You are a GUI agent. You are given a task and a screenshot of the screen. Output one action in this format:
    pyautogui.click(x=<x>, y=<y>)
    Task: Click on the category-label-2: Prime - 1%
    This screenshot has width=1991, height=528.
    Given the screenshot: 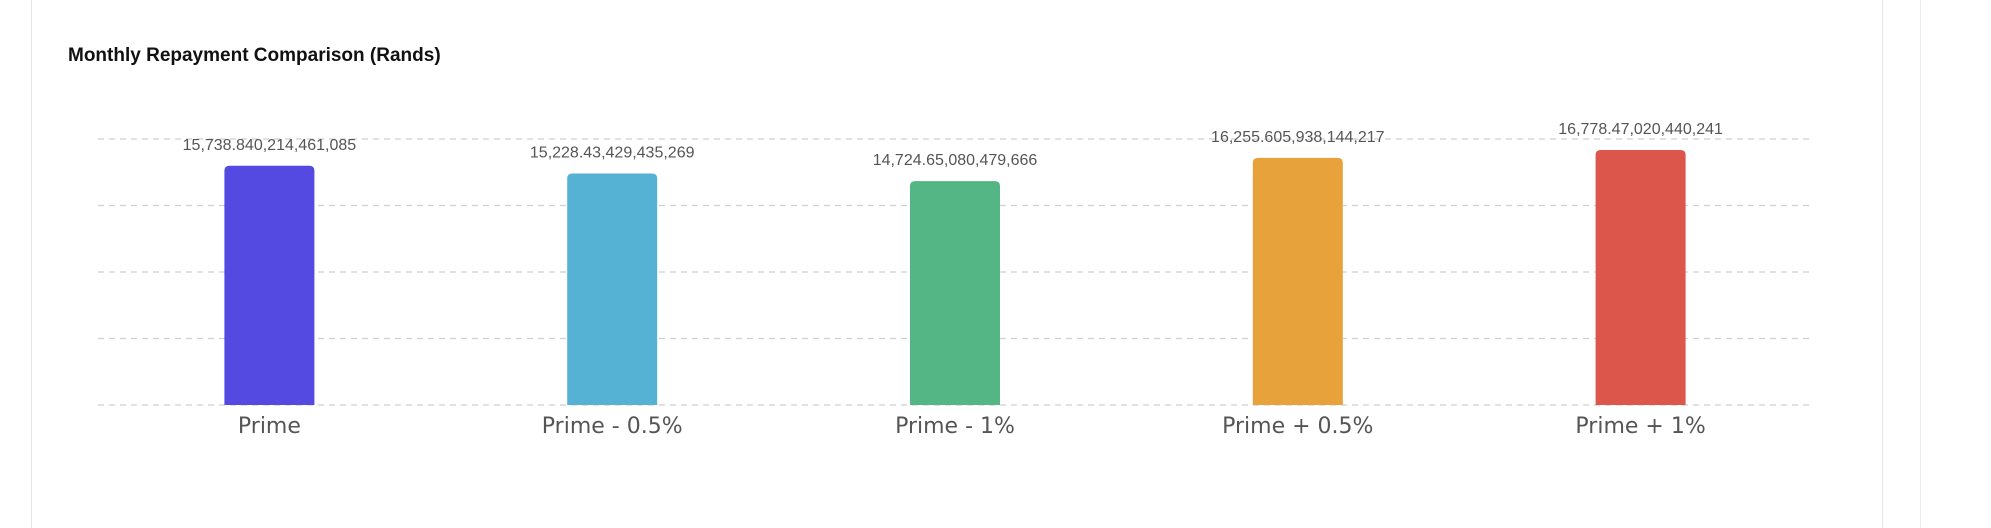 What is the action you would take?
    pyautogui.click(x=955, y=426)
    